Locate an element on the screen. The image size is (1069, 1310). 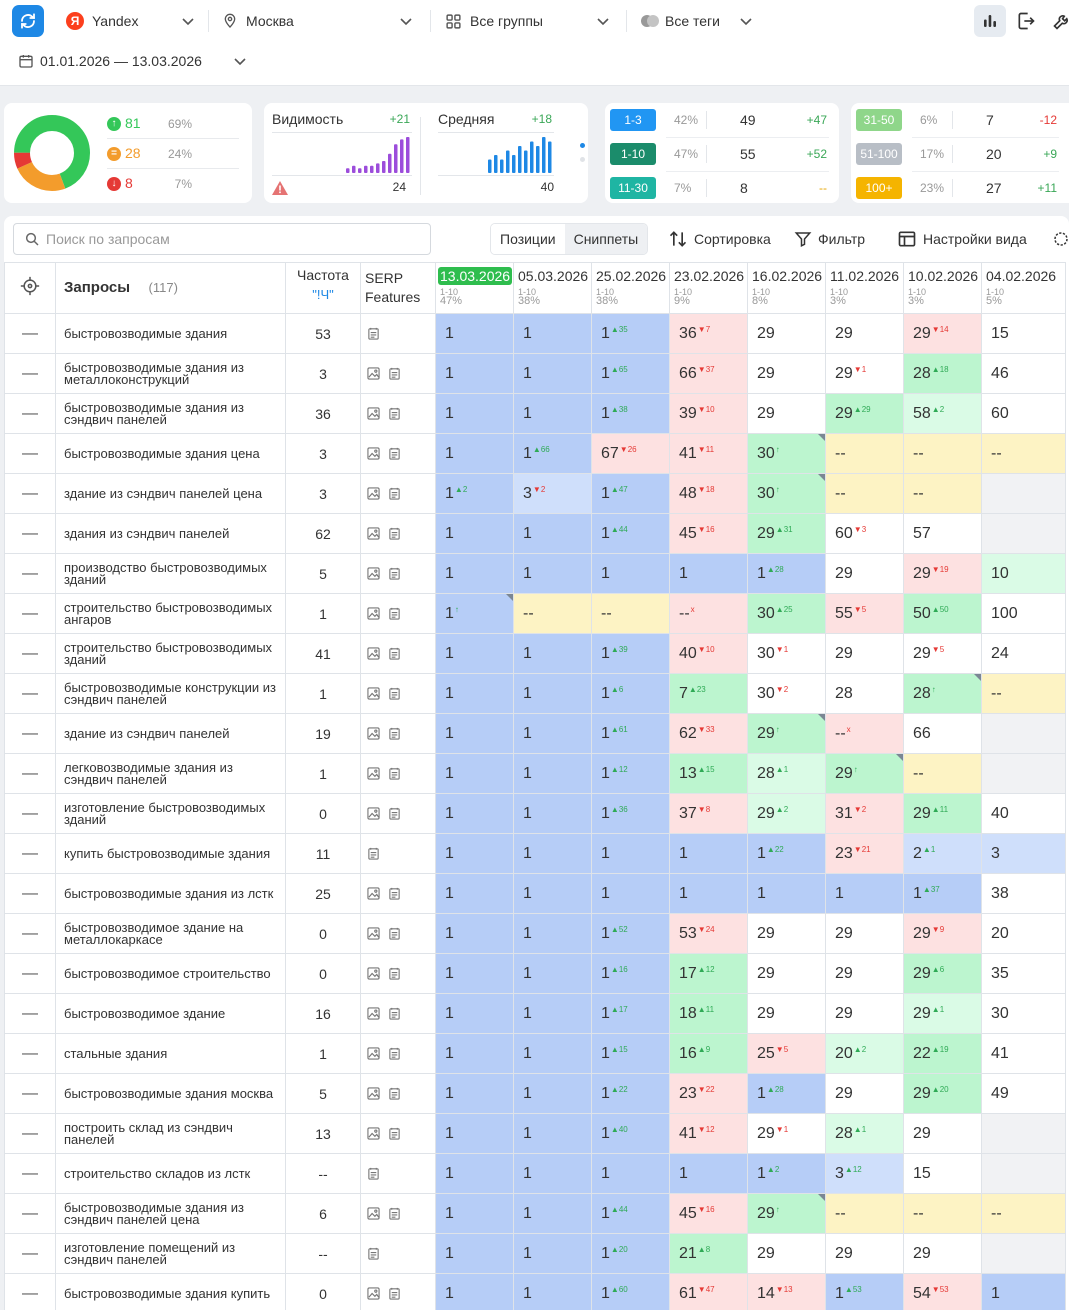
position-cell: 1▲20 is located at coordinates (630, 1253).